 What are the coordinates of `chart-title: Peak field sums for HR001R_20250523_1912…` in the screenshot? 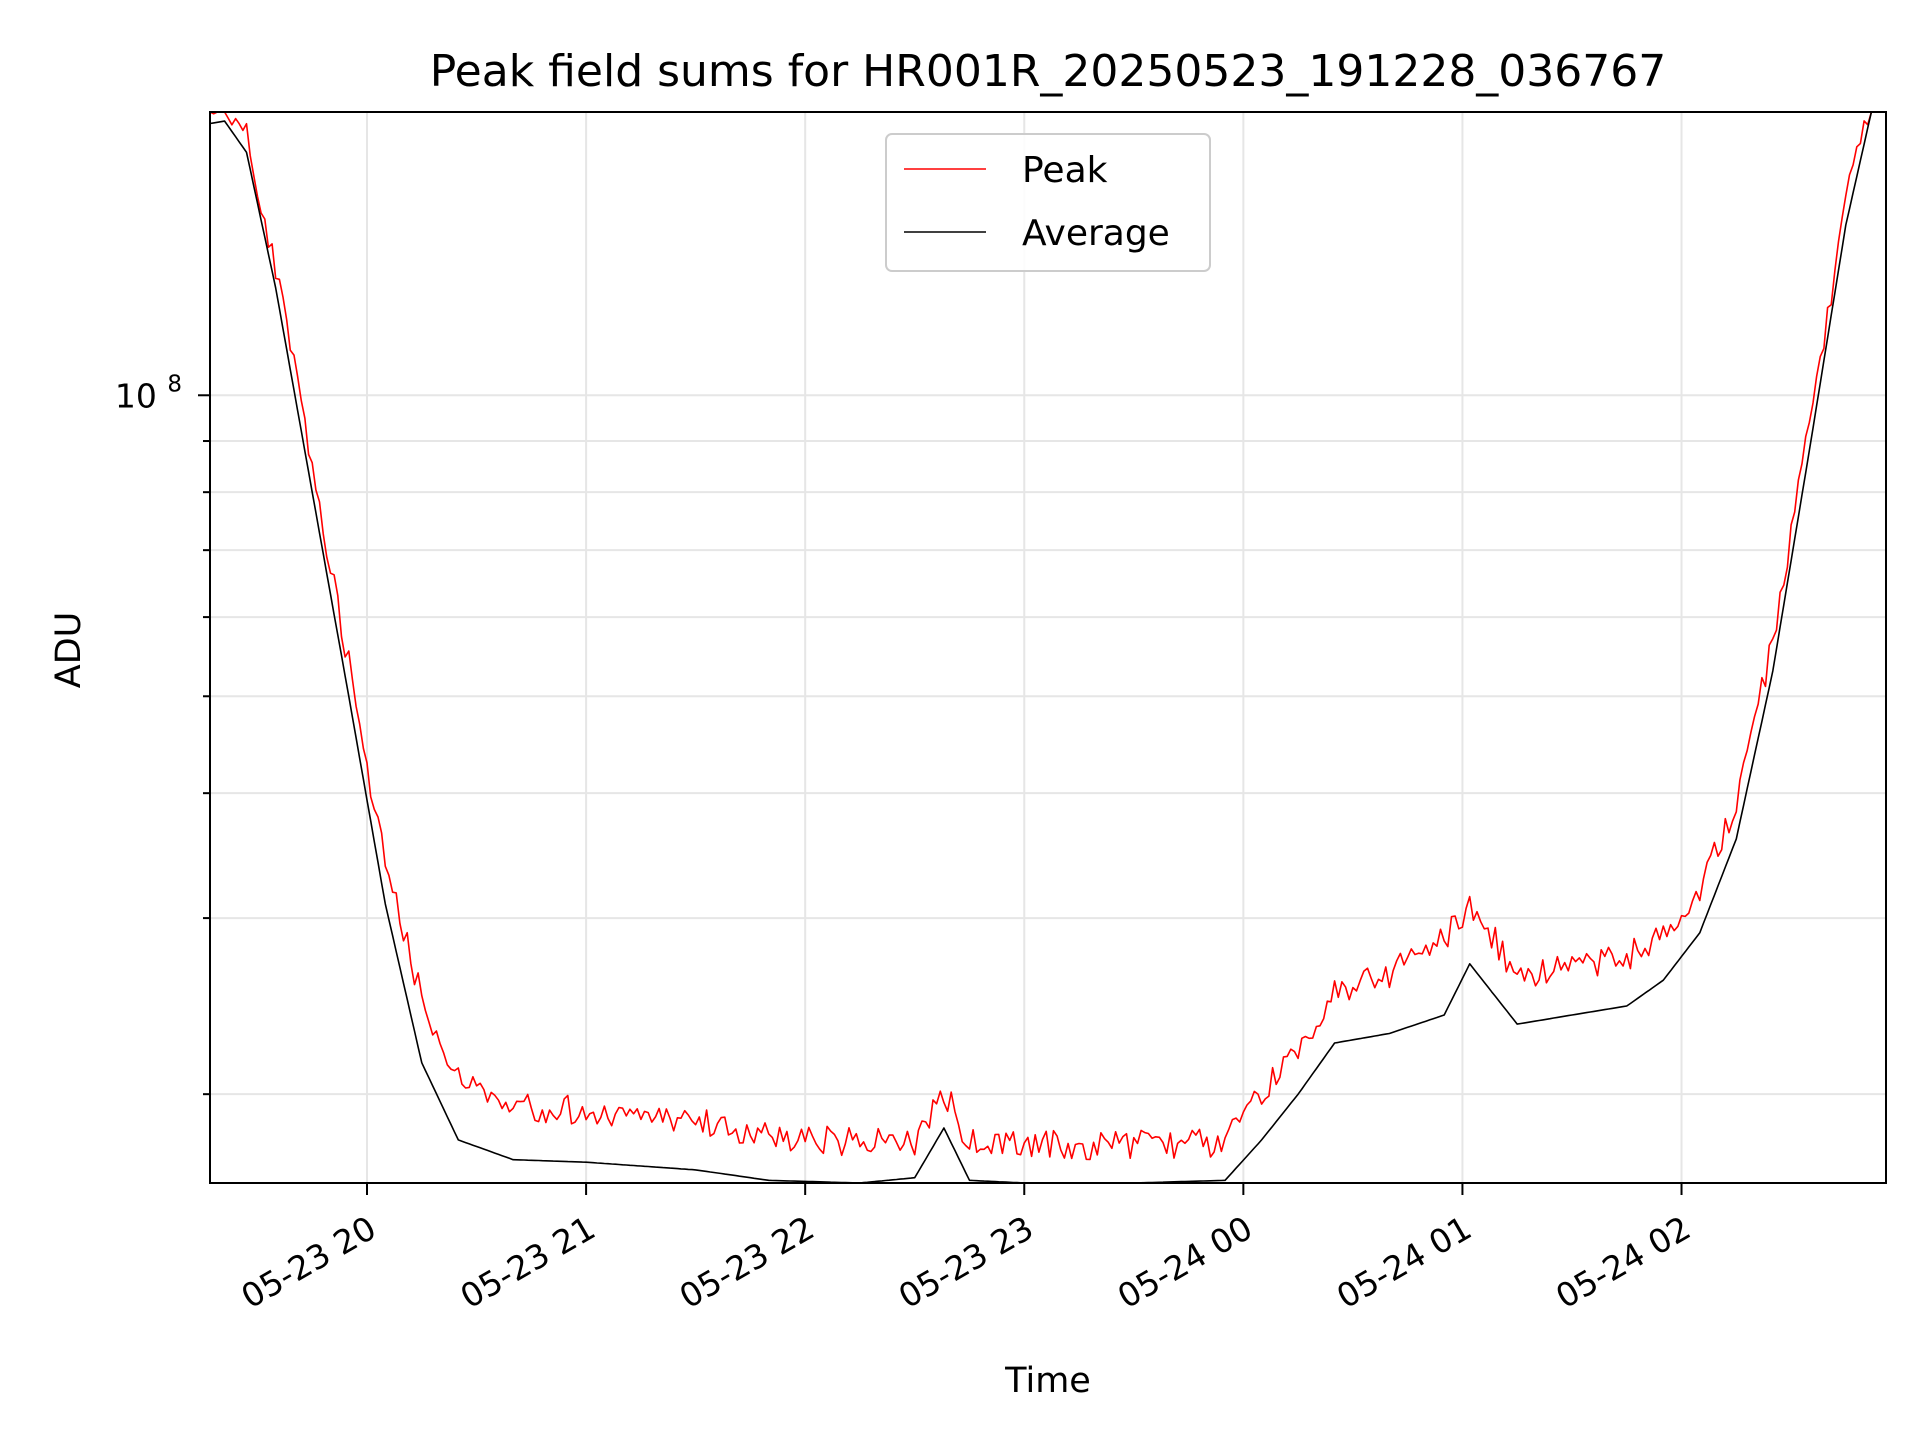 It's located at (1048, 71).